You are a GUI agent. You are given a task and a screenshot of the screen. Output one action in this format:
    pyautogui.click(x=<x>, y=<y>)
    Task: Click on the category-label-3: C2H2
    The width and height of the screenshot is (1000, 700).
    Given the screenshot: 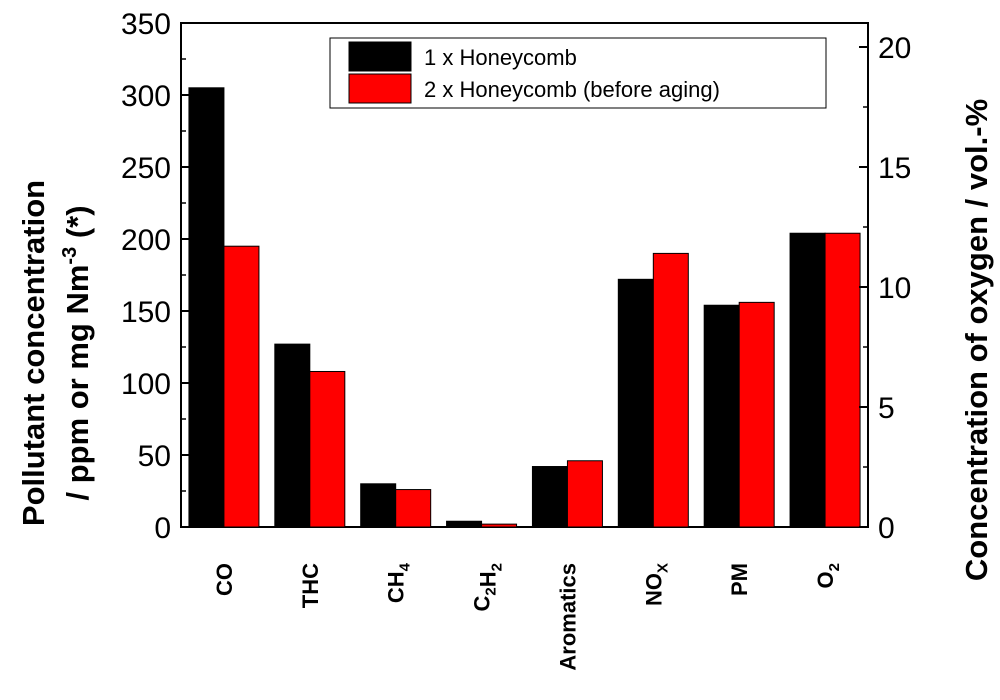 What is the action you would take?
    pyautogui.click(x=488, y=587)
    